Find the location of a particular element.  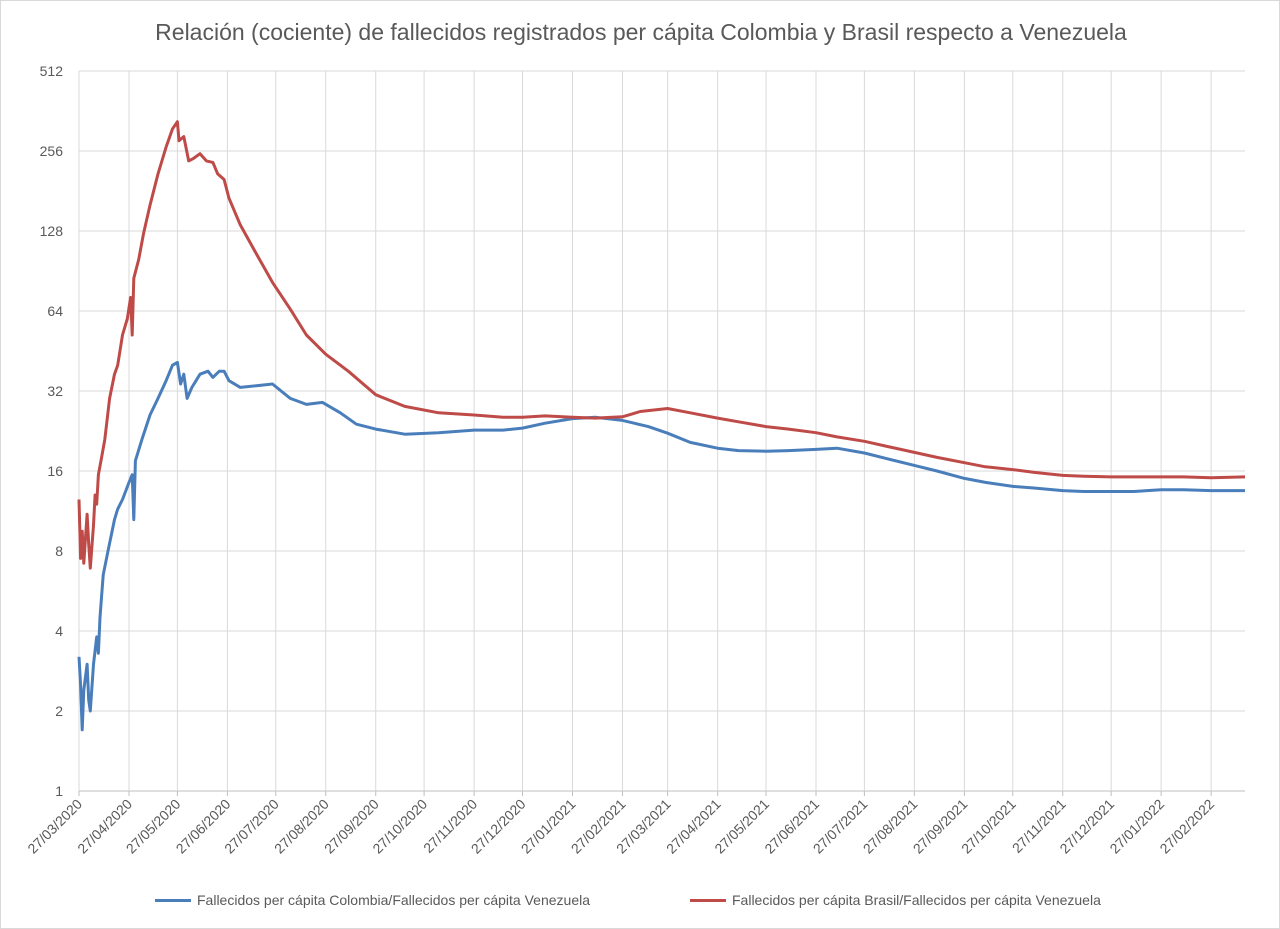

legend-colombia-swatch is located at coordinates (173, 900).